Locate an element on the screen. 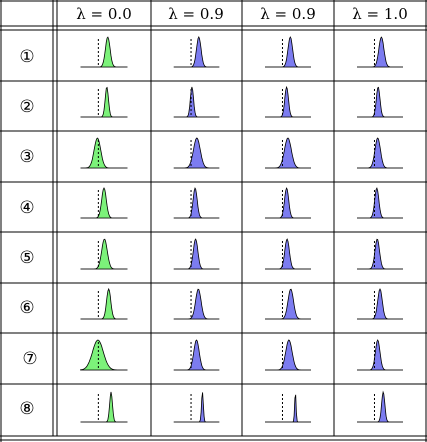  row-label-8: ⑧ is located at coordinates (26, 409).